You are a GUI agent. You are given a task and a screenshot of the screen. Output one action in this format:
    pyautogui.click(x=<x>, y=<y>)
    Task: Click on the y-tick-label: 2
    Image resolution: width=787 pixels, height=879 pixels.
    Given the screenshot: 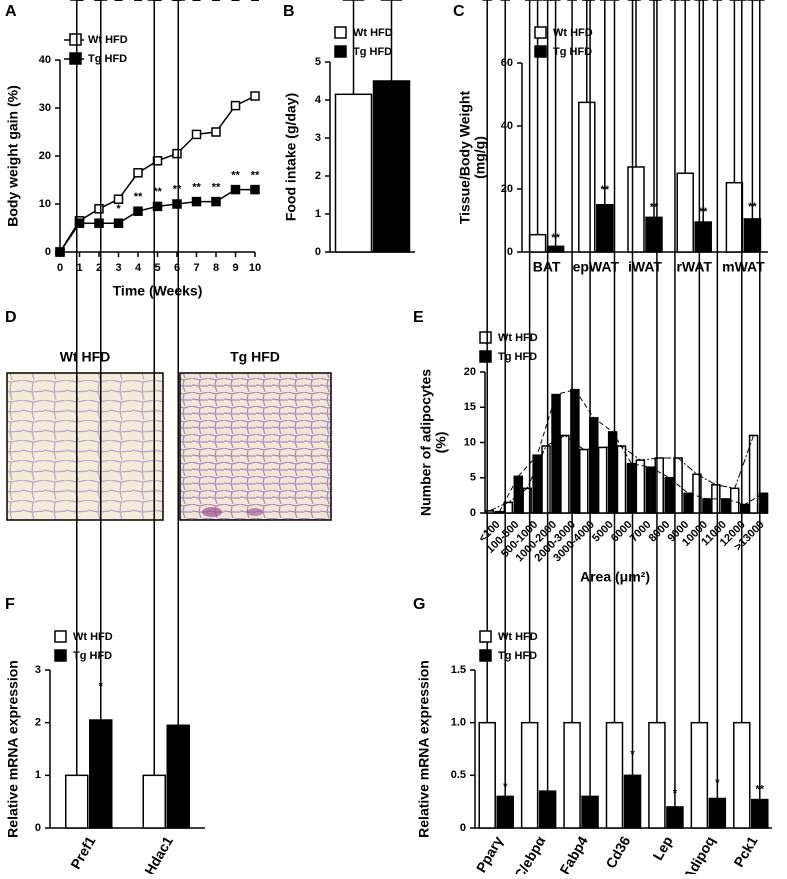 What is the action you would take?
    pyautogui.click(x=38, y=723)
    